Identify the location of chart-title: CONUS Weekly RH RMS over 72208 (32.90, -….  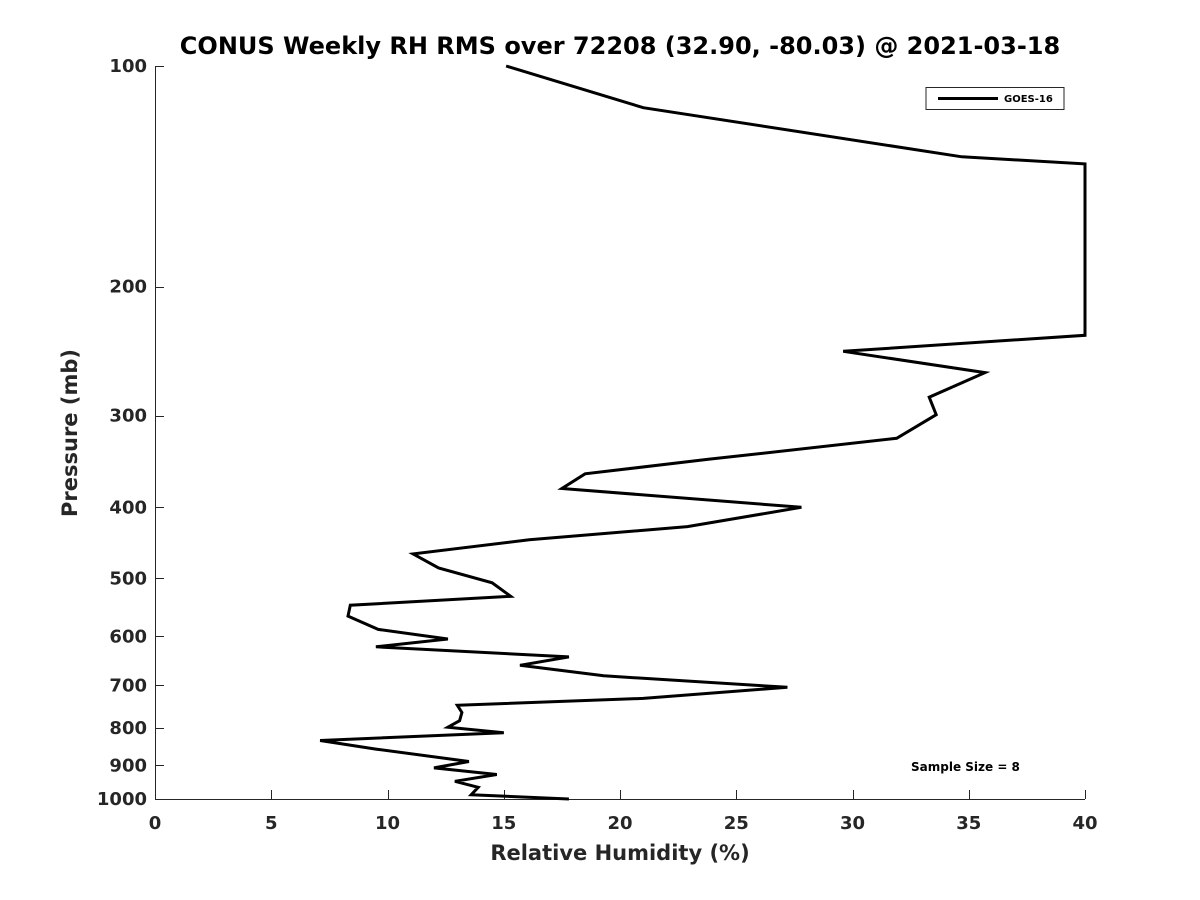
(620, 46).